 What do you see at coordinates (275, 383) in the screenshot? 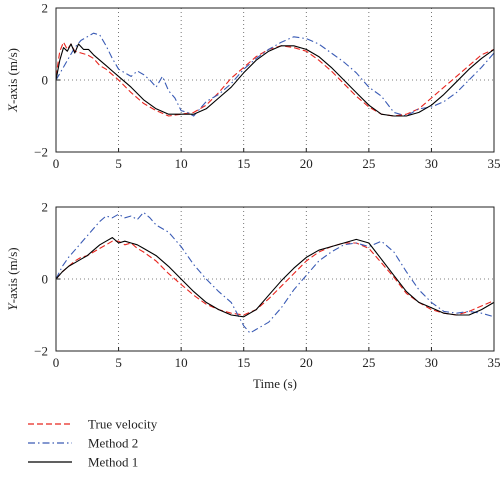
I see `x-axis-label: Time (s)` at bounding box center [275, 383].